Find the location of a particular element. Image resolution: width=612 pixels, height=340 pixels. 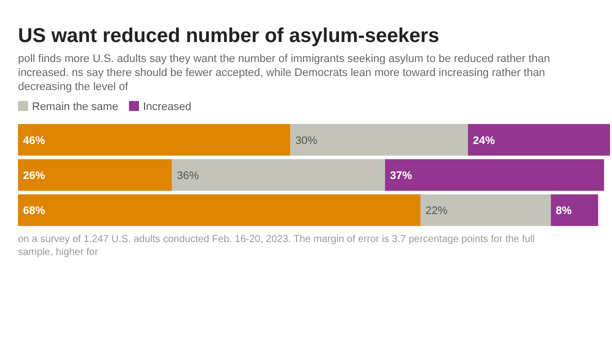

data-label: 68% is located at coordinates (34, 211).